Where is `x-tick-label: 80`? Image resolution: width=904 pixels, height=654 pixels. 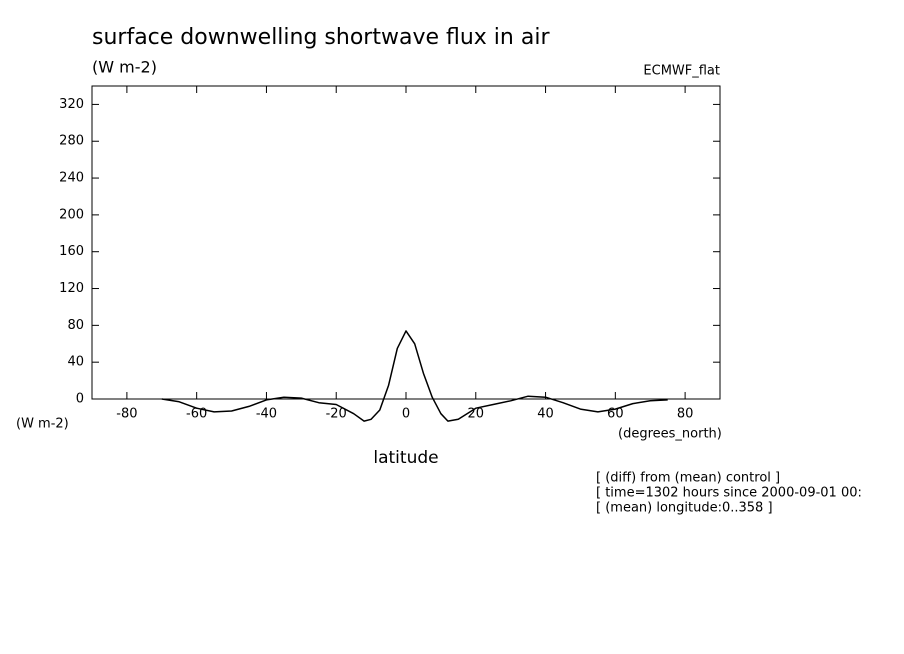
x-tick-label: 80 is located at coordinates (685, 414).